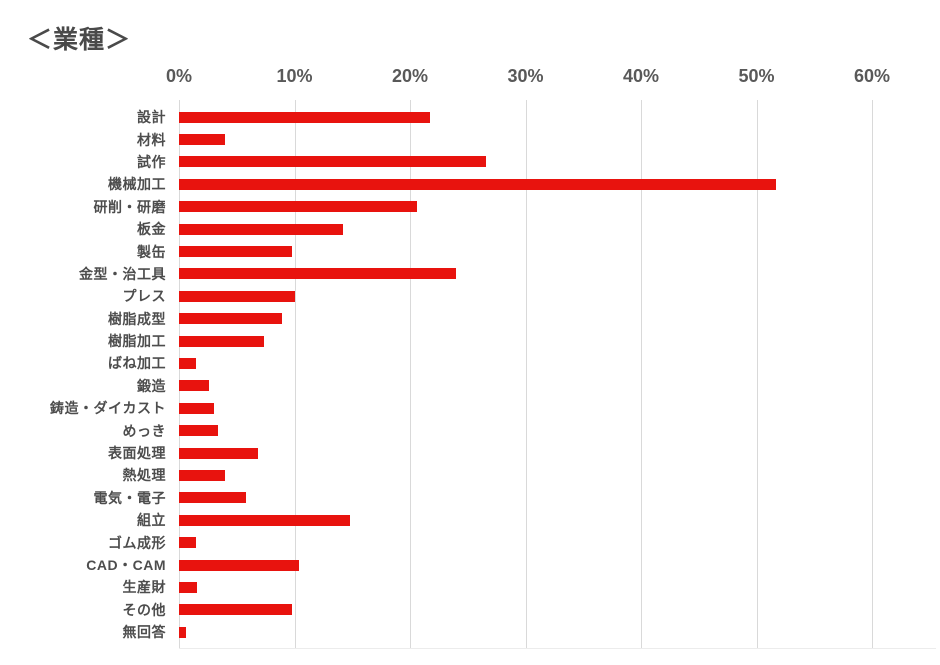  I want to click on x-tick-label: 0%, so click(179, 76).